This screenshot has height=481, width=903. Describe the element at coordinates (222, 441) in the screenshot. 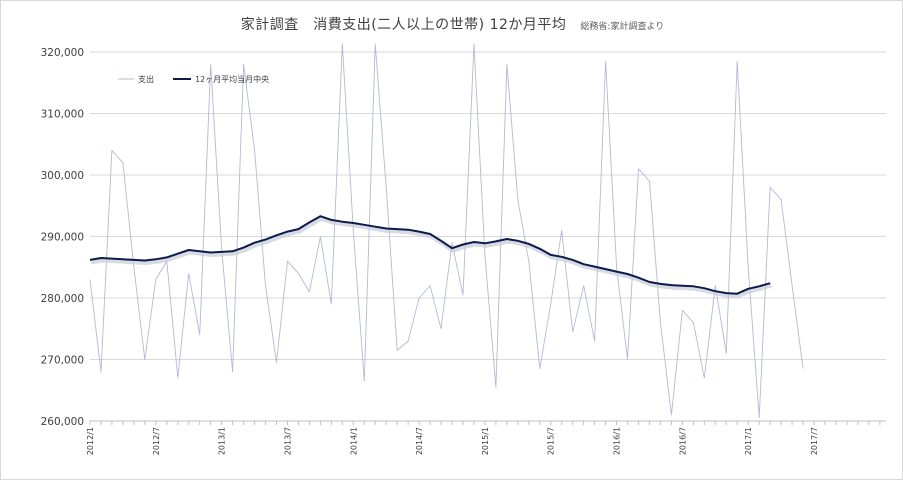

I see `x-tick-label: 2013/1` at that location.